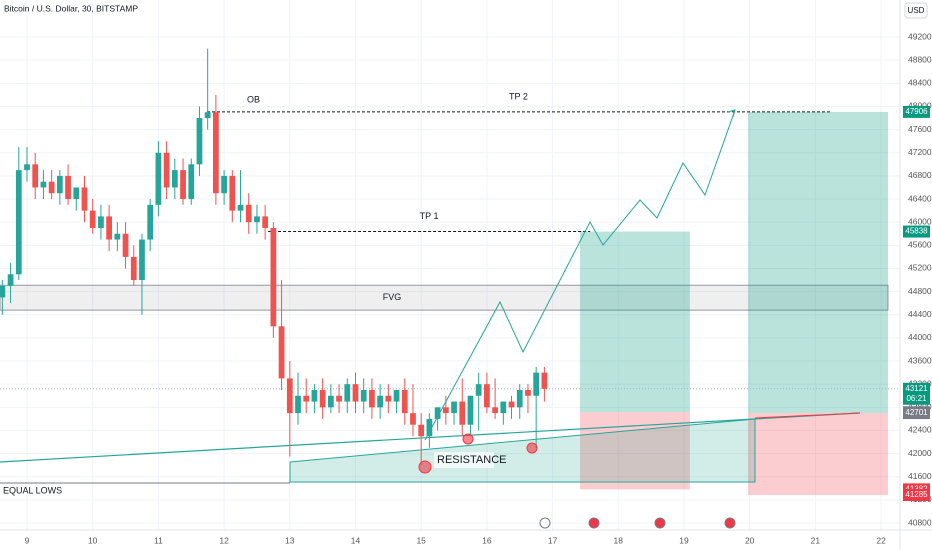 This screenshot has width=932, height=550. What do you see at coordinates (920, 59) in the screenshot?
I see `y-tick-label: 48800` at bounding box center [920, 59].